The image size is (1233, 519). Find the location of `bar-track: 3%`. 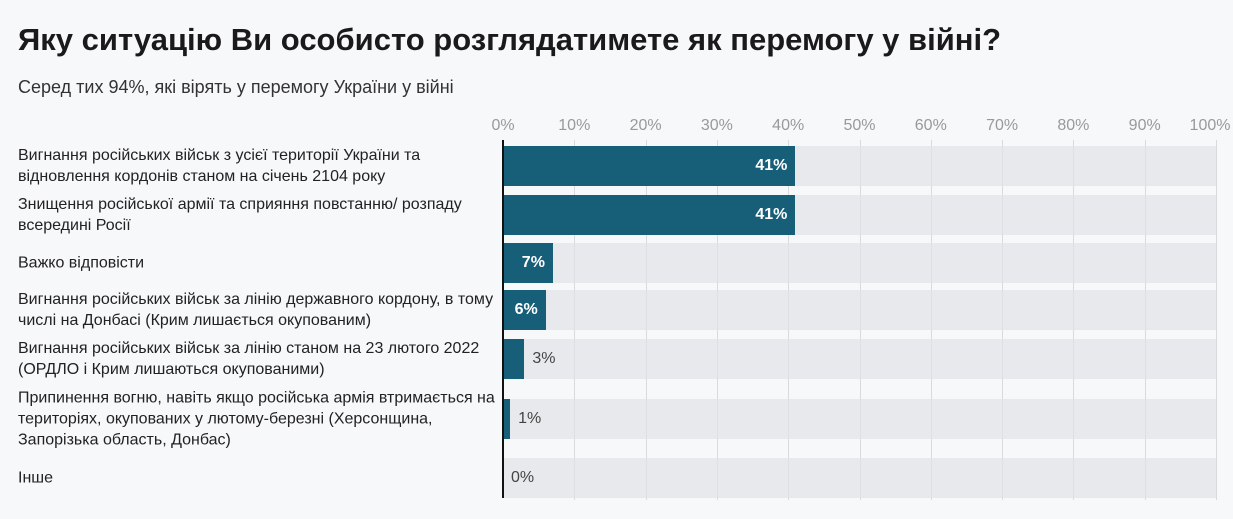

bar-track: 3% is located at coordinates (859, 359).